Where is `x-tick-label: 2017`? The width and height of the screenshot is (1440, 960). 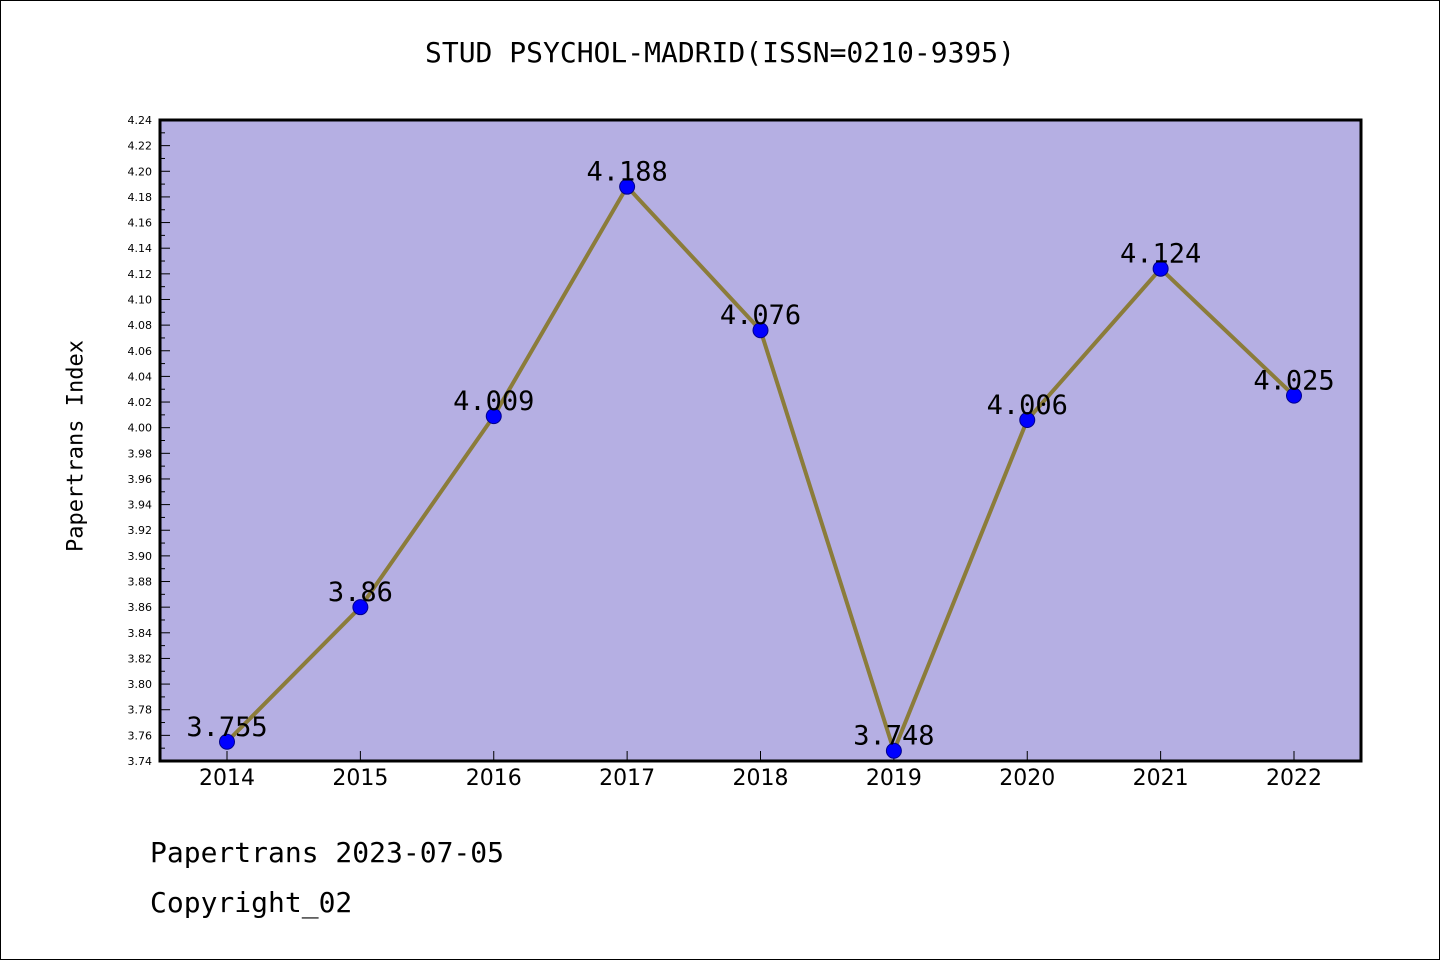 x-tick-label: 2017 is located at coordinates (627, 778).